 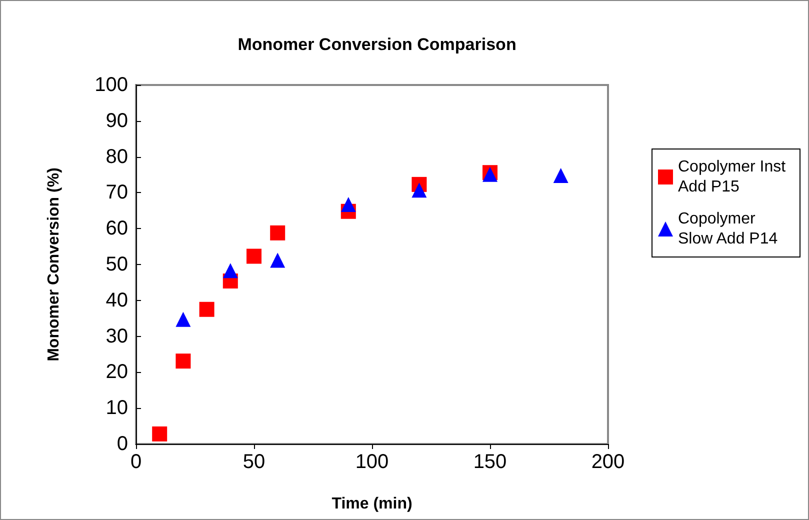 I want to click on y-tick-label: 10, so click(x=117, y=408).